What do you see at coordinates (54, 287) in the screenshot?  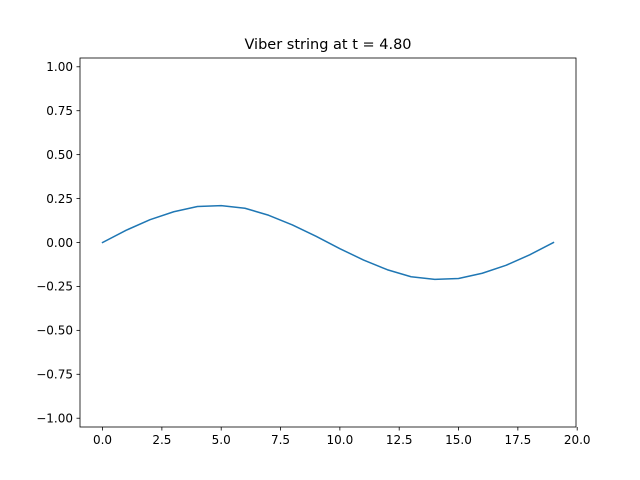 I see `y-tick-label: −0.25` at bounding box center [54, 287].